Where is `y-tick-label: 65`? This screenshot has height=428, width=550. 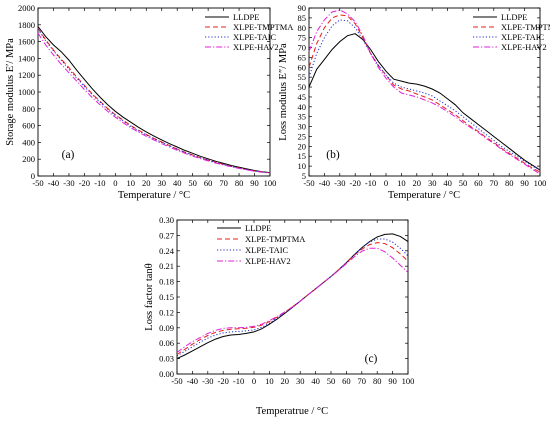
y-tick-label: 65 is located at coordinates (302, 57).